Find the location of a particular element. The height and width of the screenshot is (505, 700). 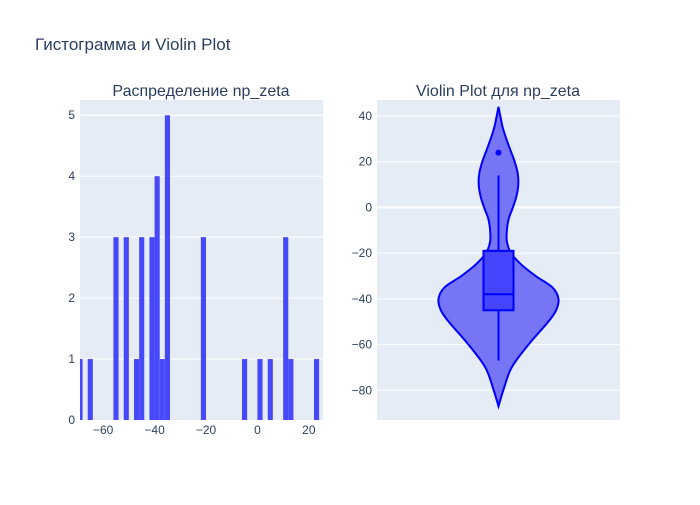

violin-y-tick-label: −20 is located at coordinates (362, 253).